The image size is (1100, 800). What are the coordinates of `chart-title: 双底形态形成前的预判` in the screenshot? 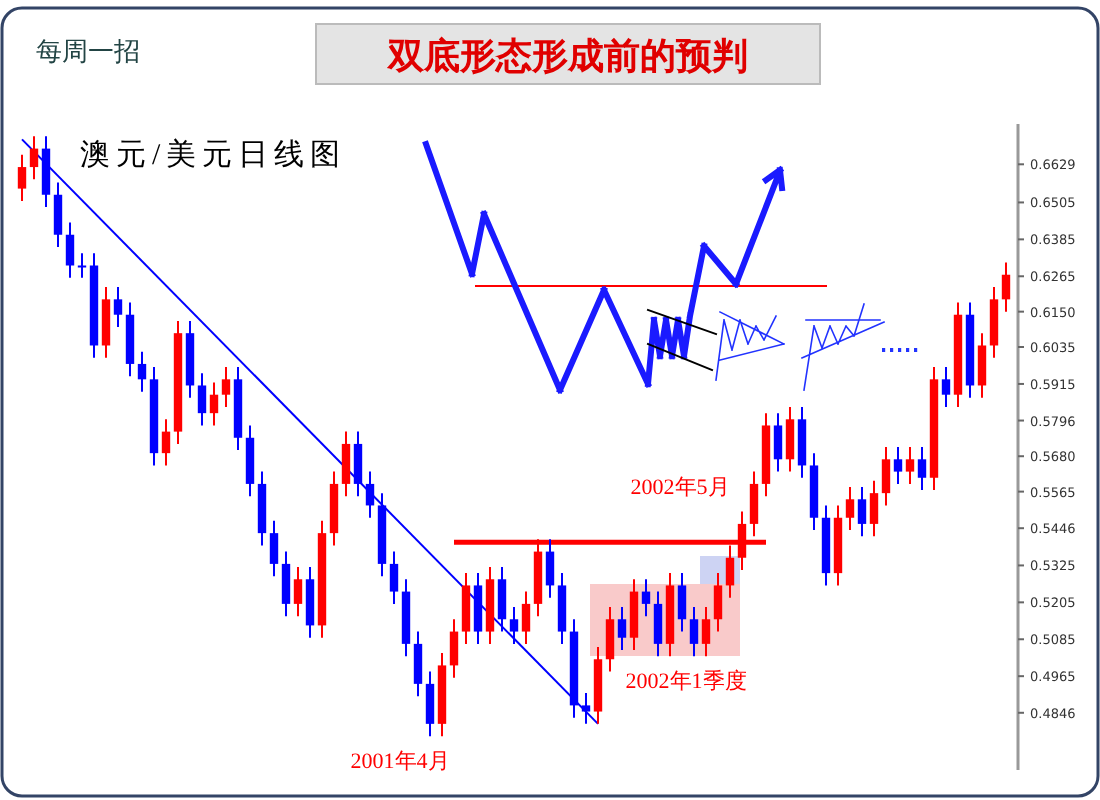 It's located at (567, 56).